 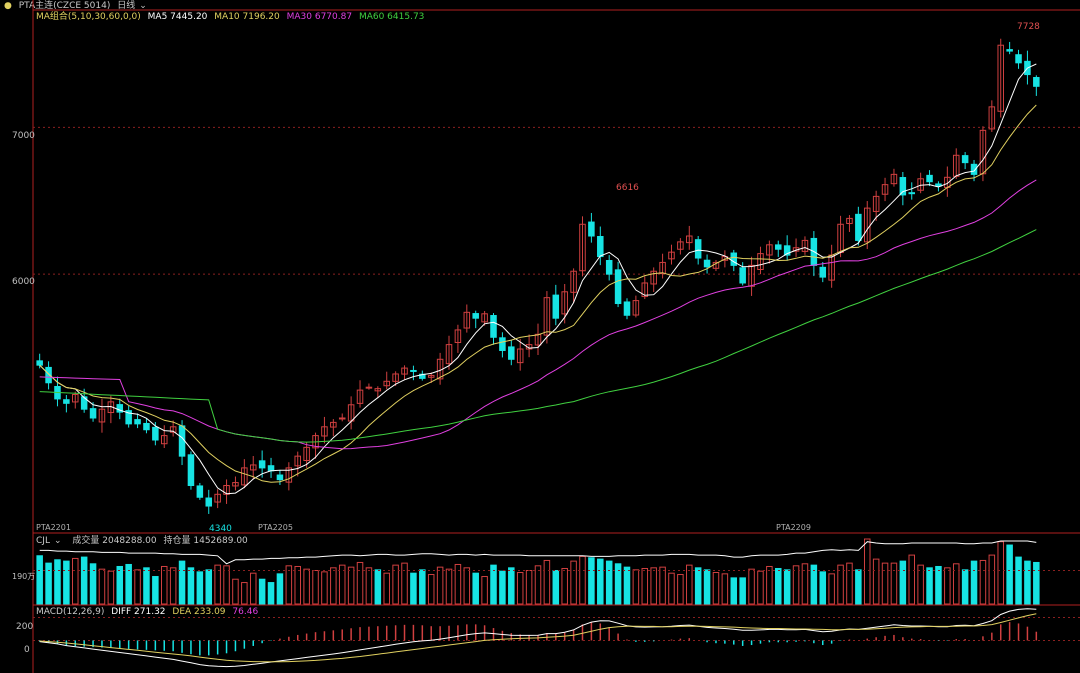 I want to click on volume-indicator-selector: CJL ⌄, so click(x=51, y=541).